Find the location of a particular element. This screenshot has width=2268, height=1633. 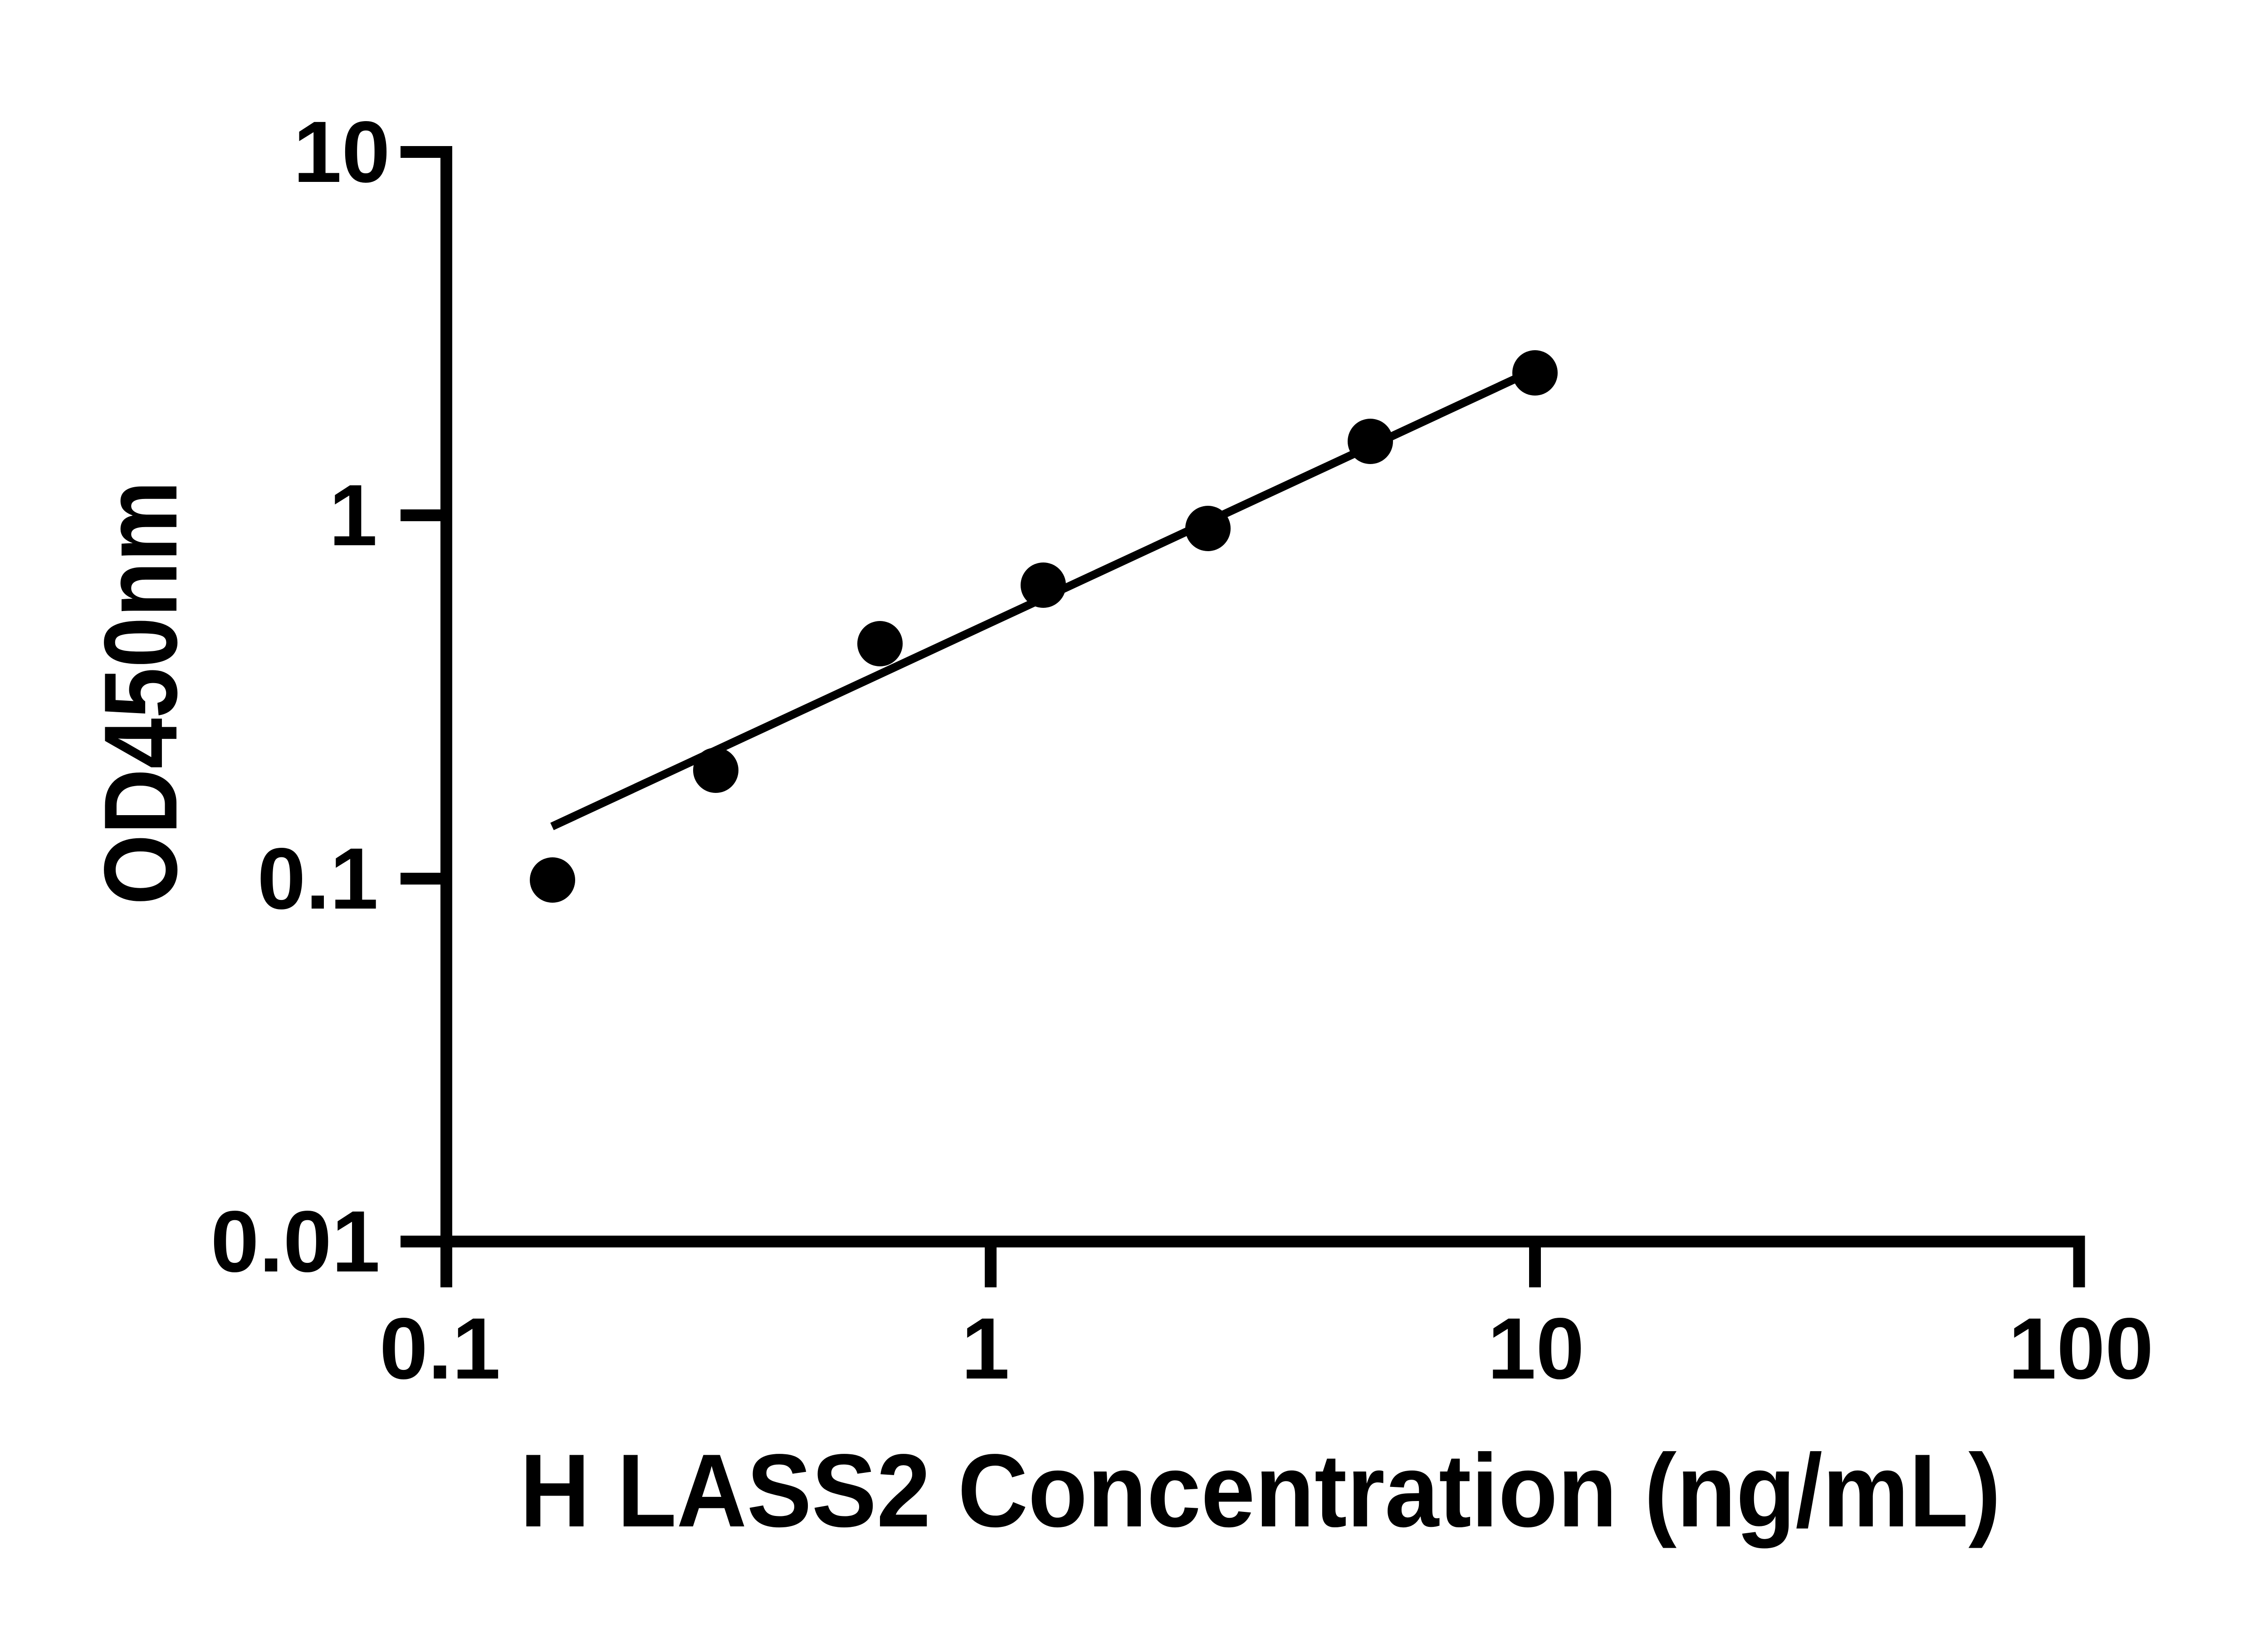

svg-text: 0.01 is located at coordinates (295, 1241).